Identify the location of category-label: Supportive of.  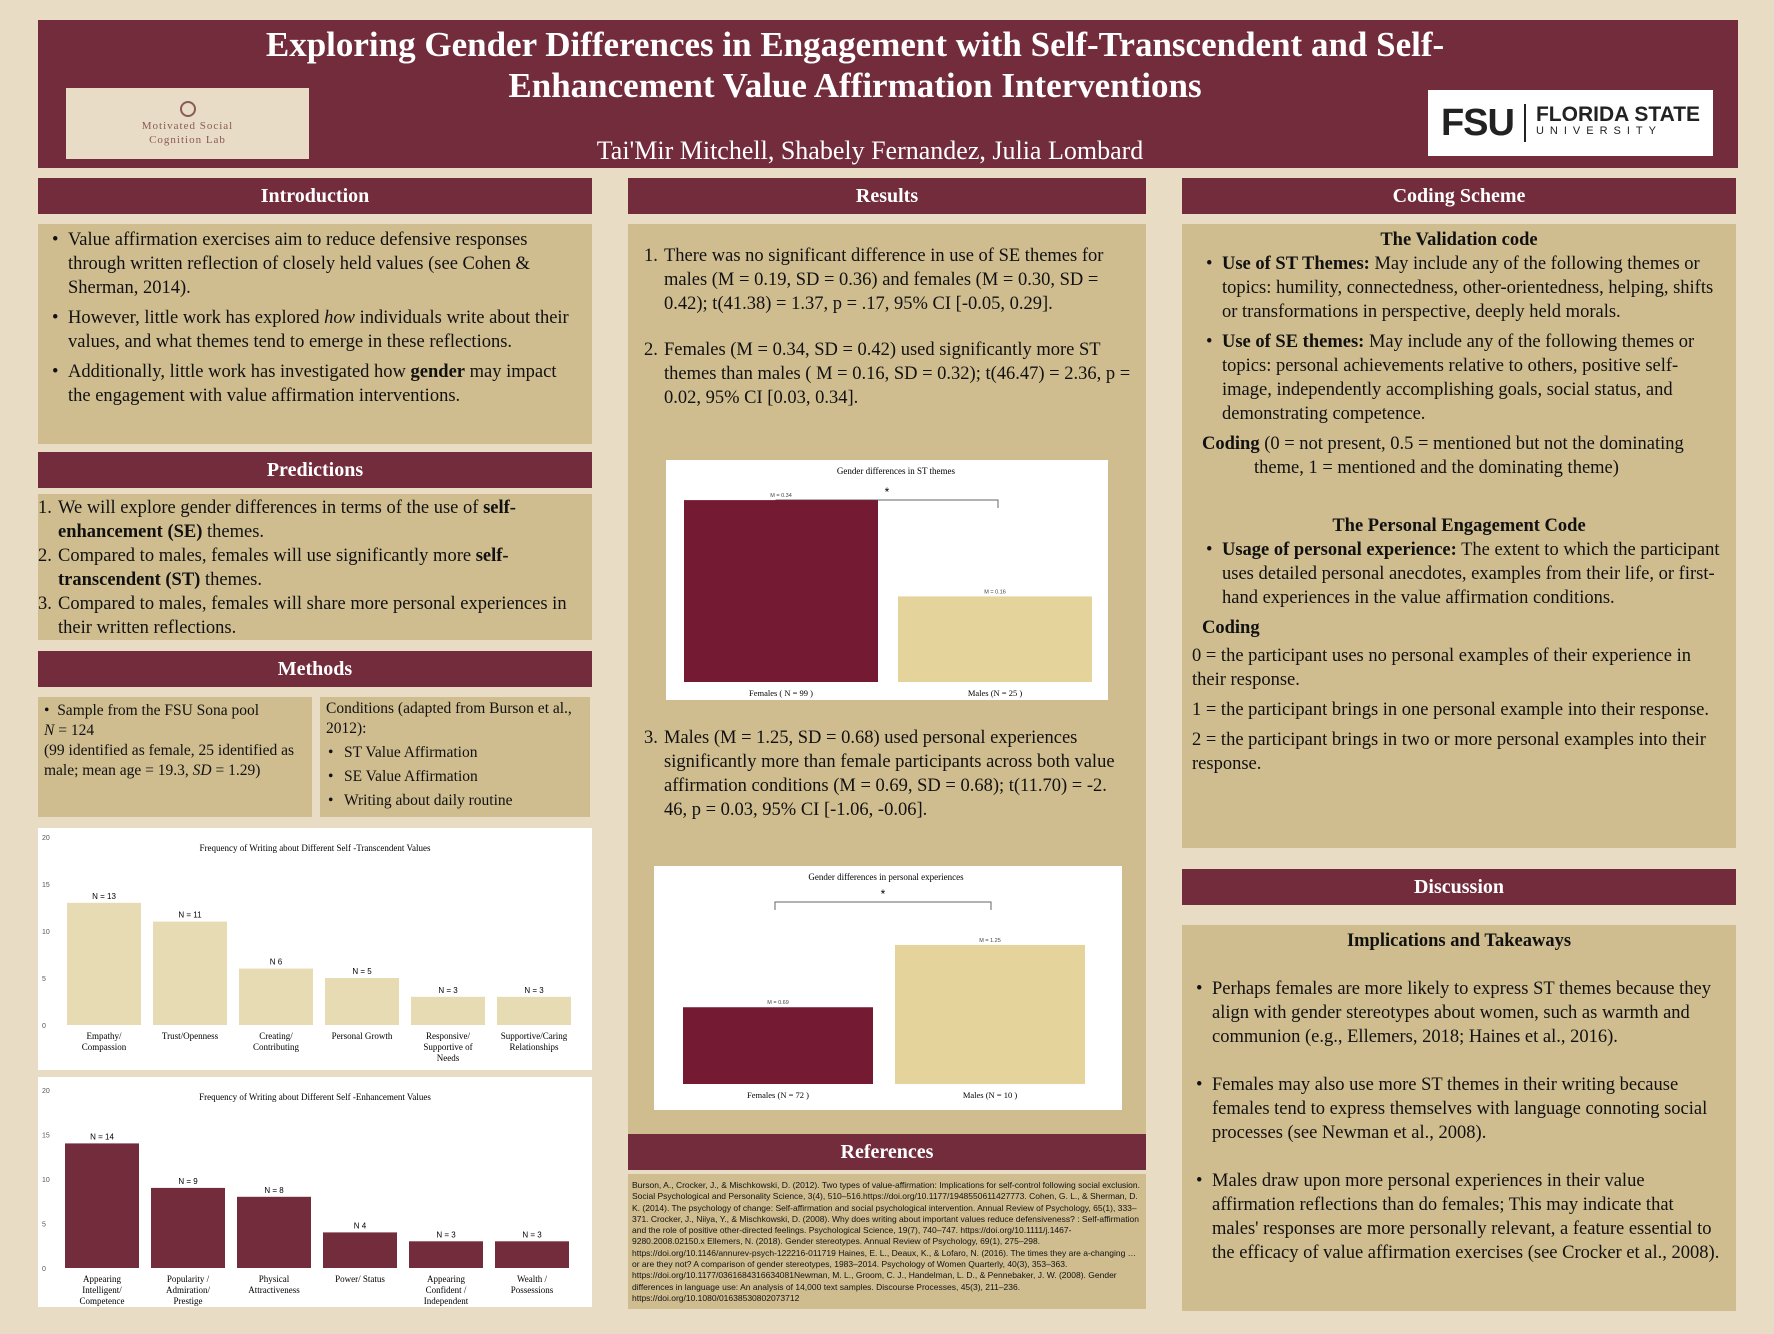
(447, 1047).